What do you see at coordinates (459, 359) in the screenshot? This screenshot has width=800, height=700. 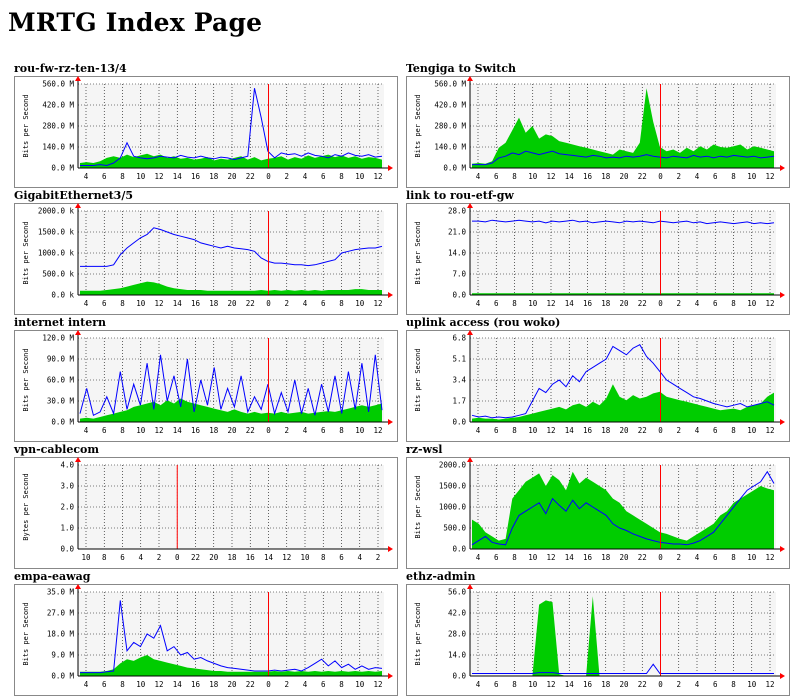 I see `y-tick-label: 5.1` at bounding box center [459, 359].